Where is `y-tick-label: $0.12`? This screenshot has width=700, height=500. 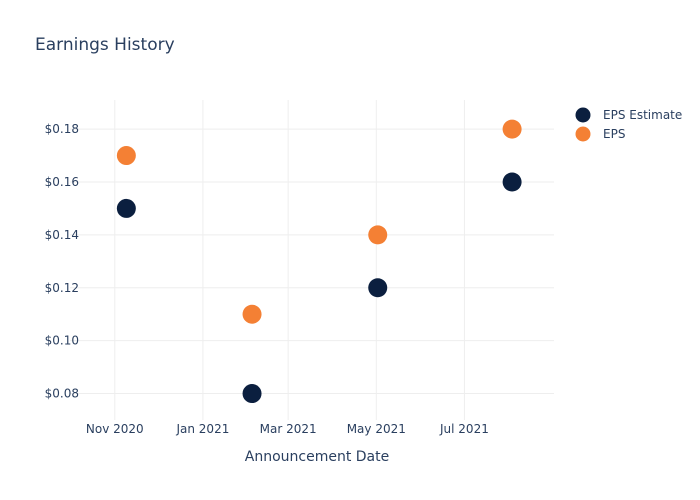 y-tick-label: $0.12 is located at coordinates (62, 288).